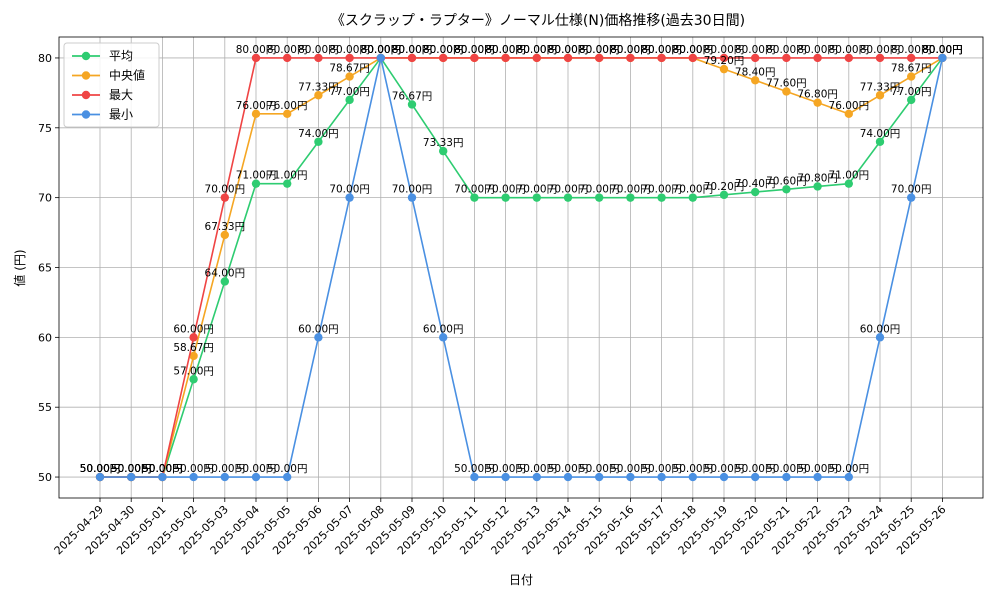 The width and height of the screenshot is (1000, 600). What do you see at coordinates (755, 72) in the screenshot?
I see `data-label: 78.40円` at bounding box center [755, 72].